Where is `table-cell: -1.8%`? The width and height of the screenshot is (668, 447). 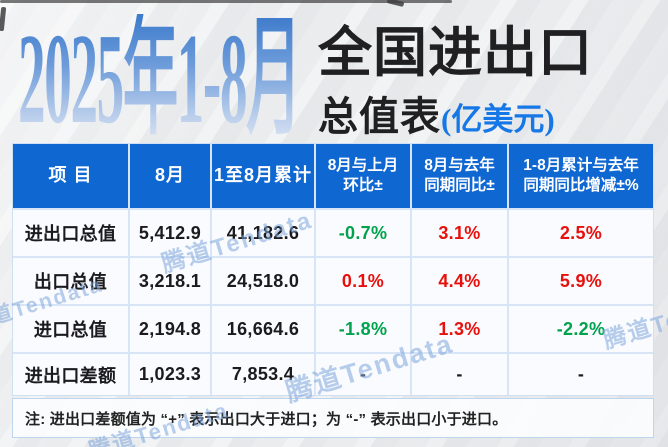
table-cell: -1.8% is located at coordinates (363, 329).